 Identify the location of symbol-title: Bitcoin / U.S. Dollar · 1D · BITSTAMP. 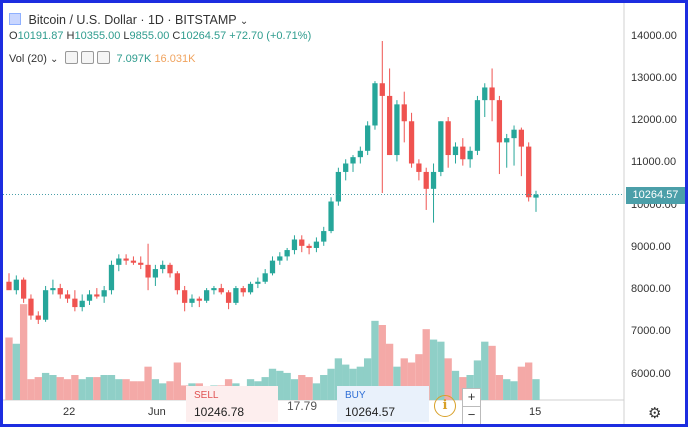
(132, 20).